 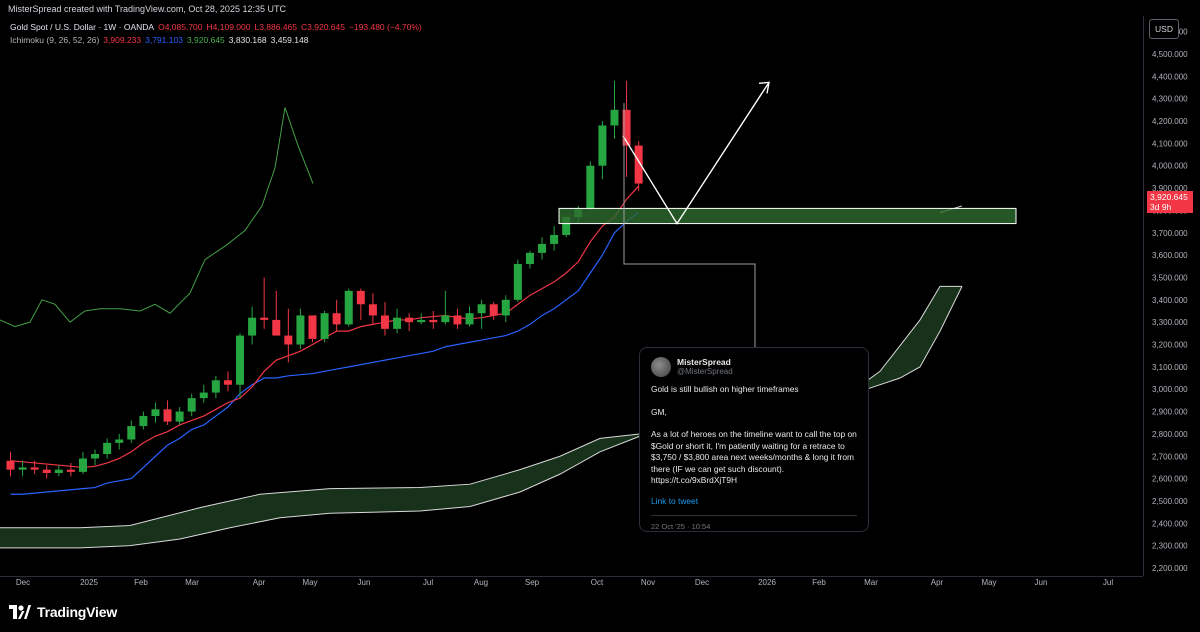 I want to click on indicator-tenkan-value: 3,909.233, so click(x=122, y=40).